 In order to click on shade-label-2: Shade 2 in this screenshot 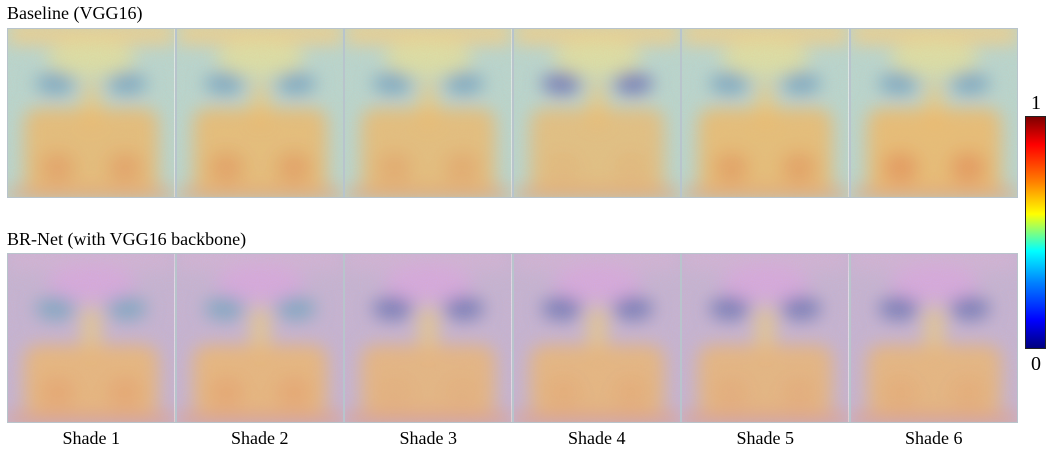, I will do `click(260, 438)`.